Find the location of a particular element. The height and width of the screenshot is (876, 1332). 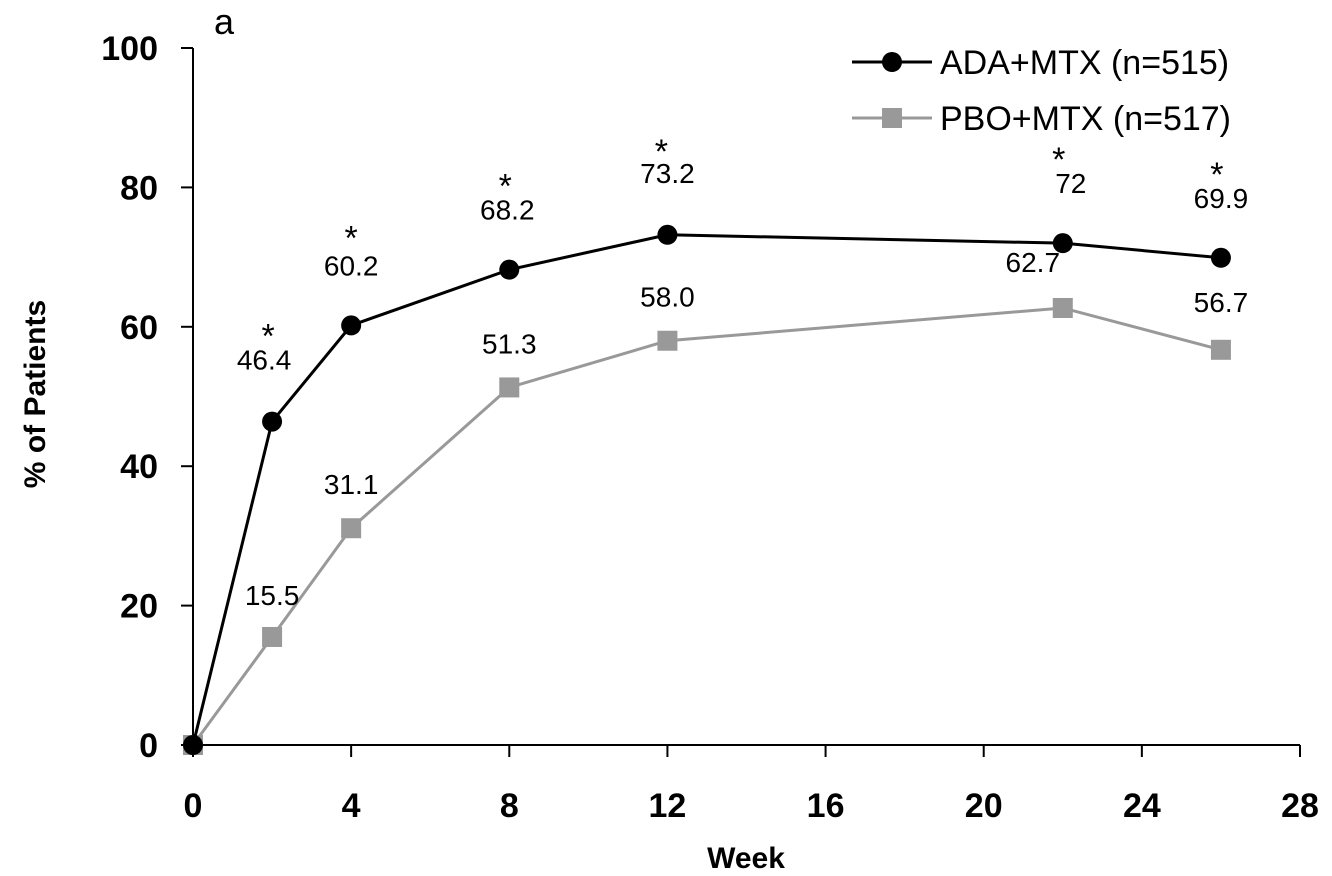

data-label-ada-mtx: 46.4 is located at coordinates (264, 360).